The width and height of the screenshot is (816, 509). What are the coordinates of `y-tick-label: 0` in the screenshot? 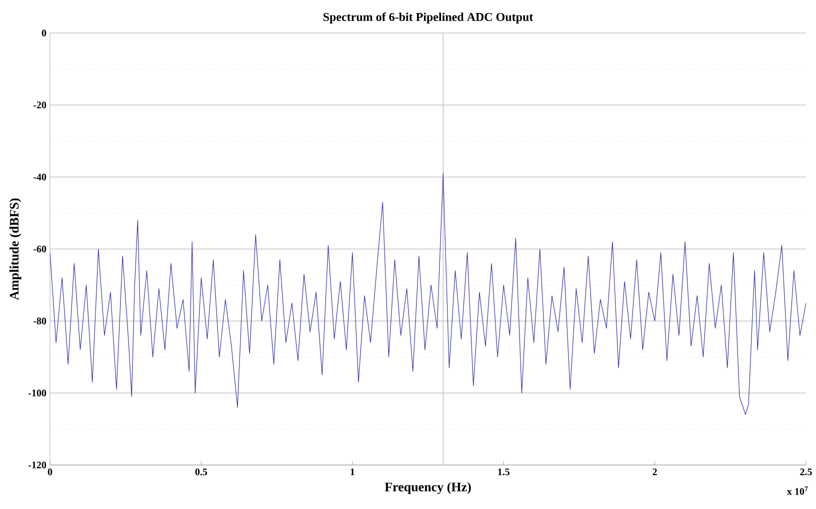 It's located at (44, 33).